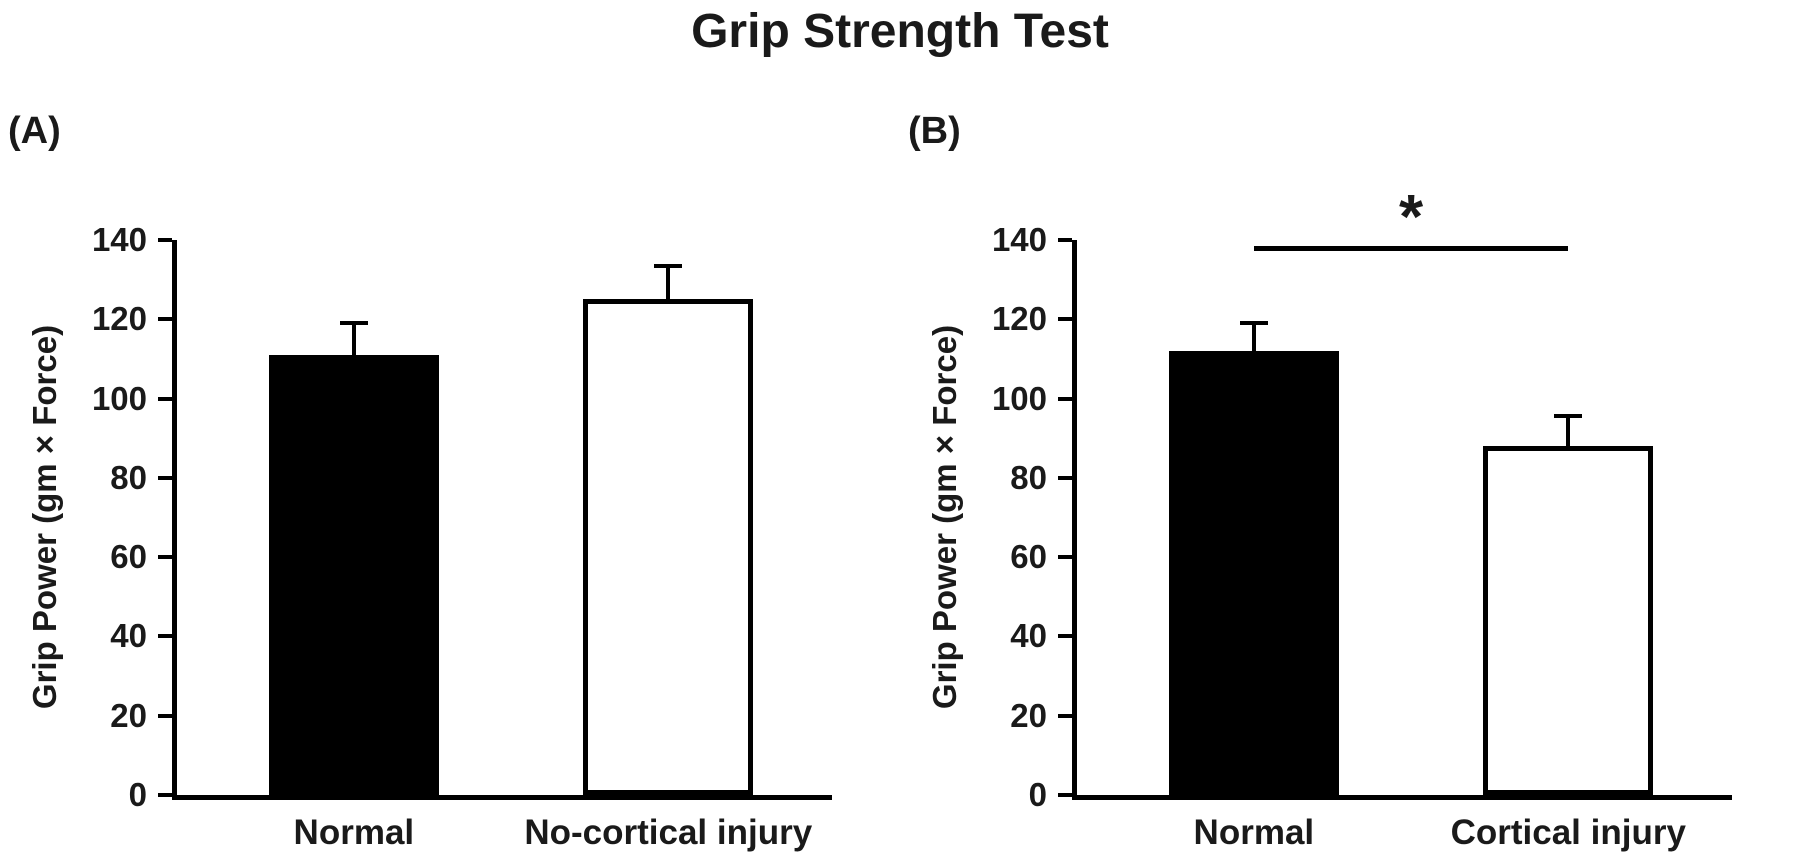 This screenshot has height=861, width=1800. Describe the element at coordinates (34, 131) in the screenshot. I see `panel-a-label: (A)` at that location.